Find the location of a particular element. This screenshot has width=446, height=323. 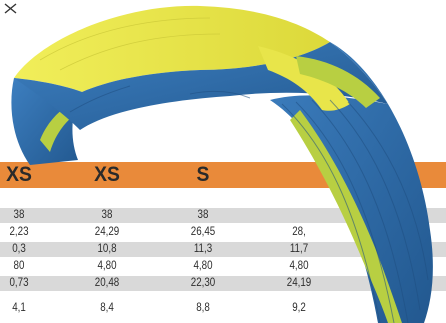

table-row: 38 38 38 is located at coordinates (223, 215).